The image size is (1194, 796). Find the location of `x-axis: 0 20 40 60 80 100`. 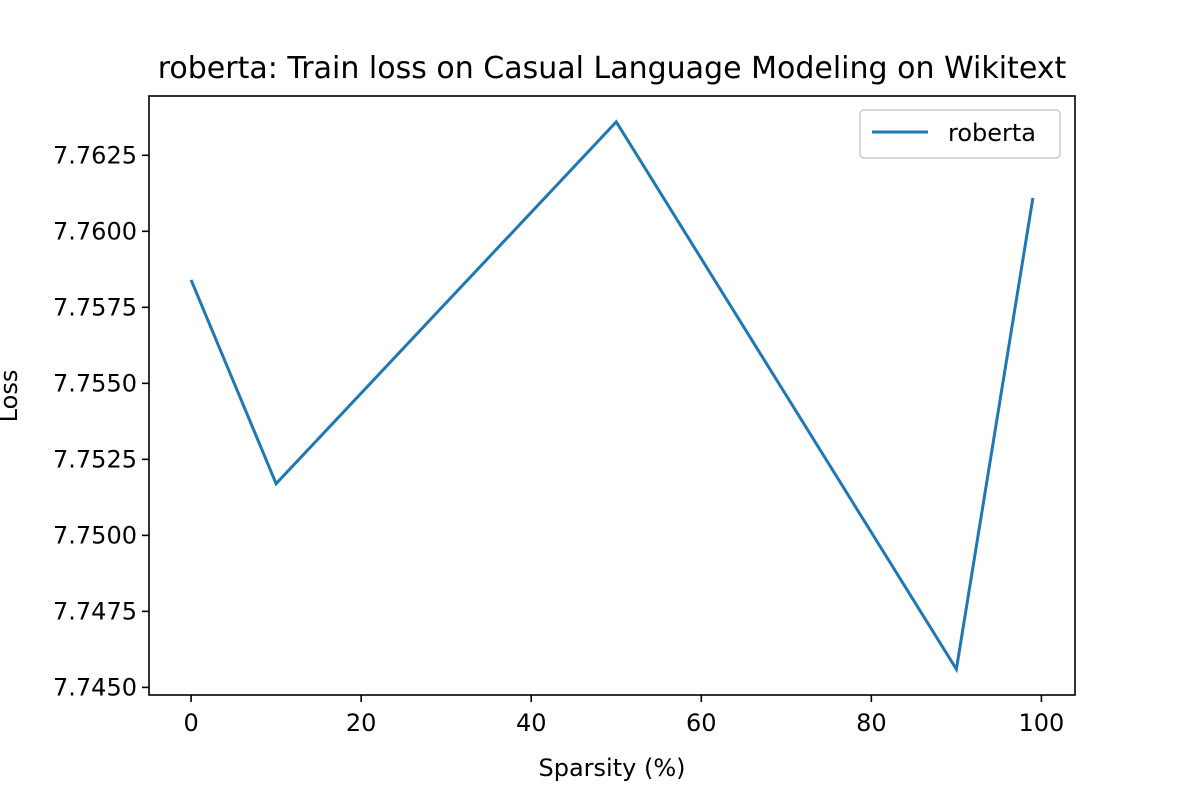

x-axis: 0 20 40 60 80 100 is located at coordinates (623, 716).